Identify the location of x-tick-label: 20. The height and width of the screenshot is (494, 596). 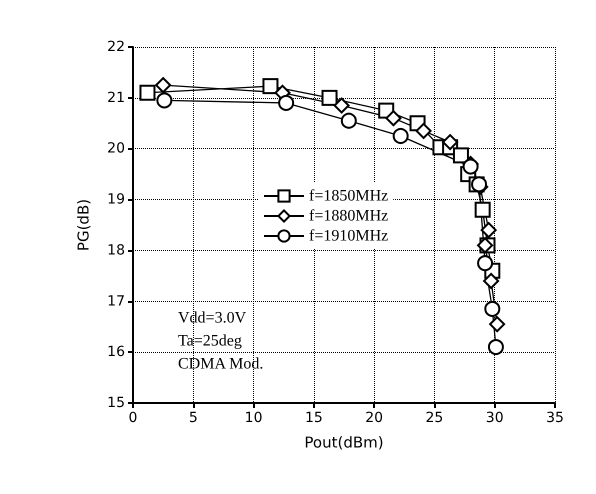
(374, 418).